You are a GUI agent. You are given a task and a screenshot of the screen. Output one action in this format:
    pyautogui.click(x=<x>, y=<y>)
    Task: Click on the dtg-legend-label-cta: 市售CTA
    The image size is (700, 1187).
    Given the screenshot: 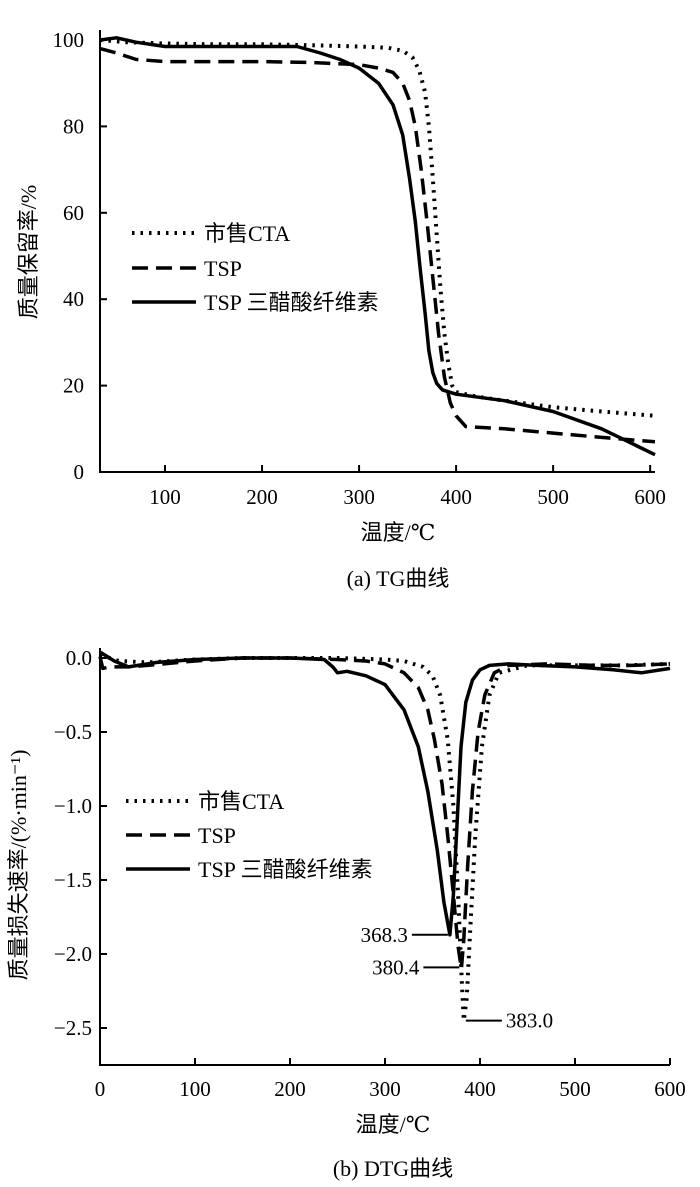 What is the action you would take?
    pyautogui.click(x=241, y=801)
    